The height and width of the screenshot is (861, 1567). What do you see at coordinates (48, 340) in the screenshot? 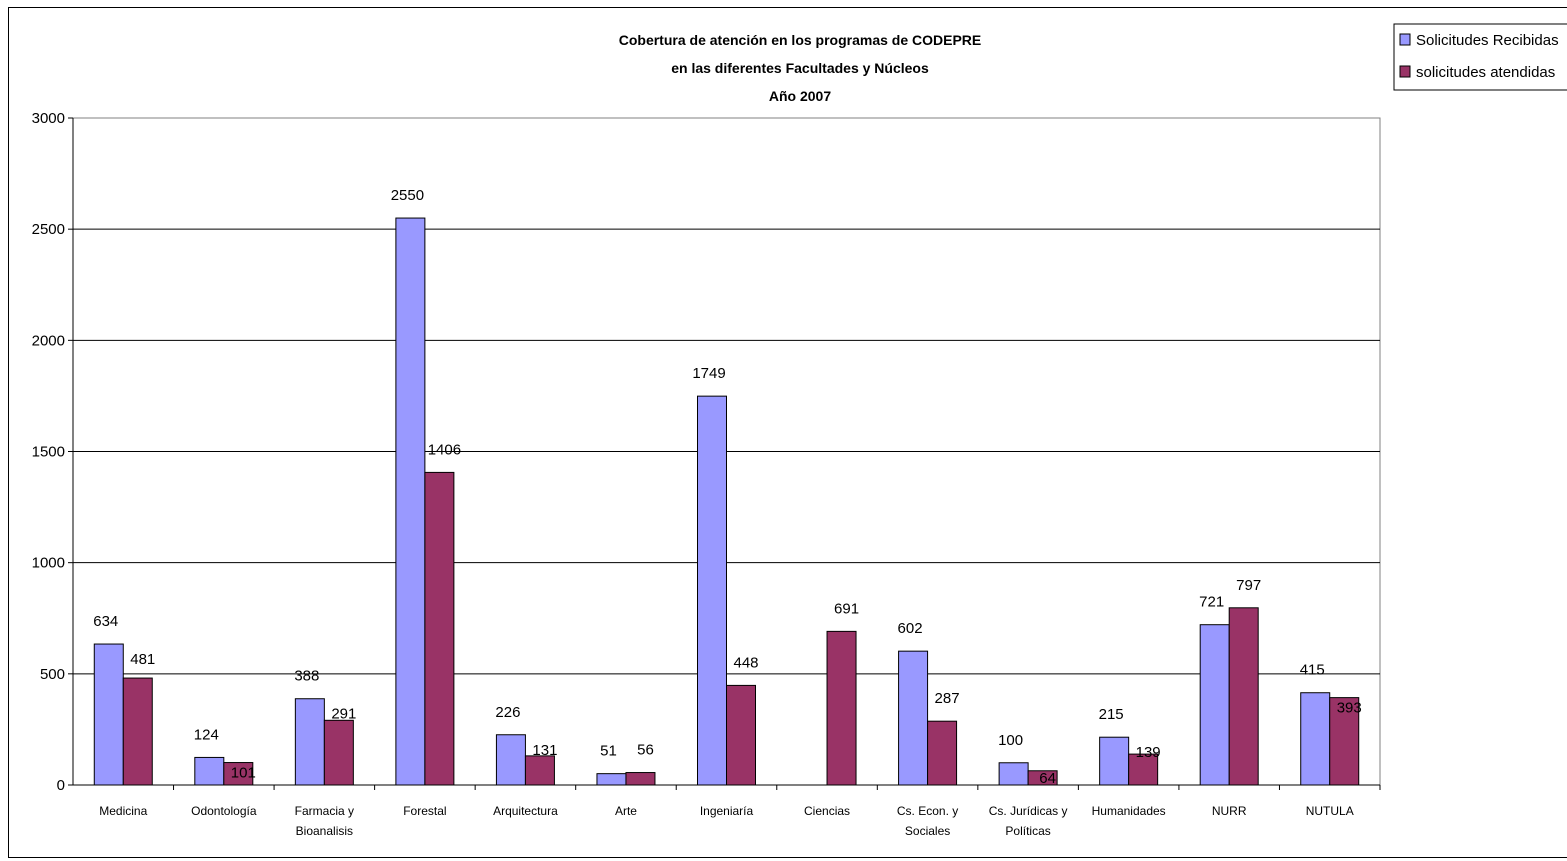
I see `y-tick-label: 2000` at bounding box center [48, 340].